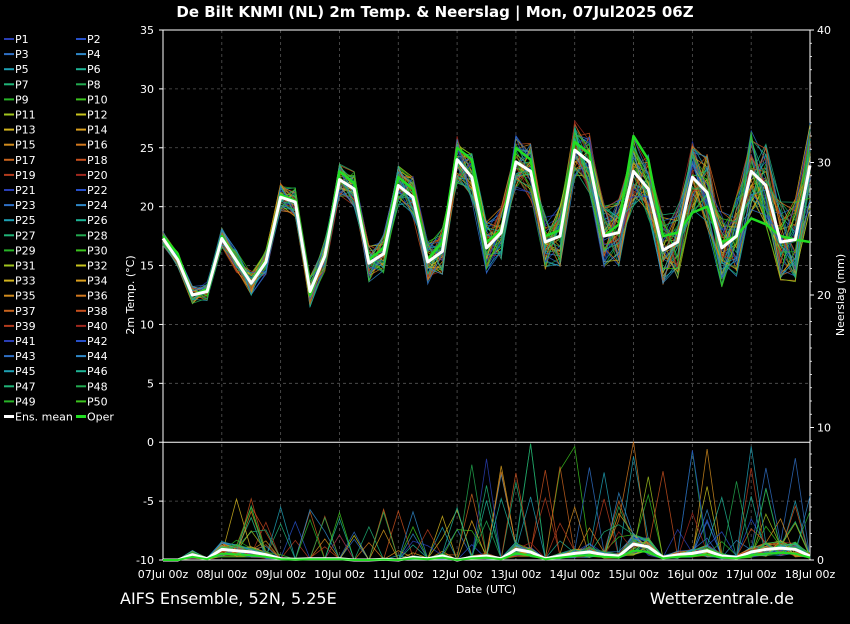 Image resolution: width=850 pixels, height=624 pixels. I want to click on legend-label: P21, so click(25, 190).